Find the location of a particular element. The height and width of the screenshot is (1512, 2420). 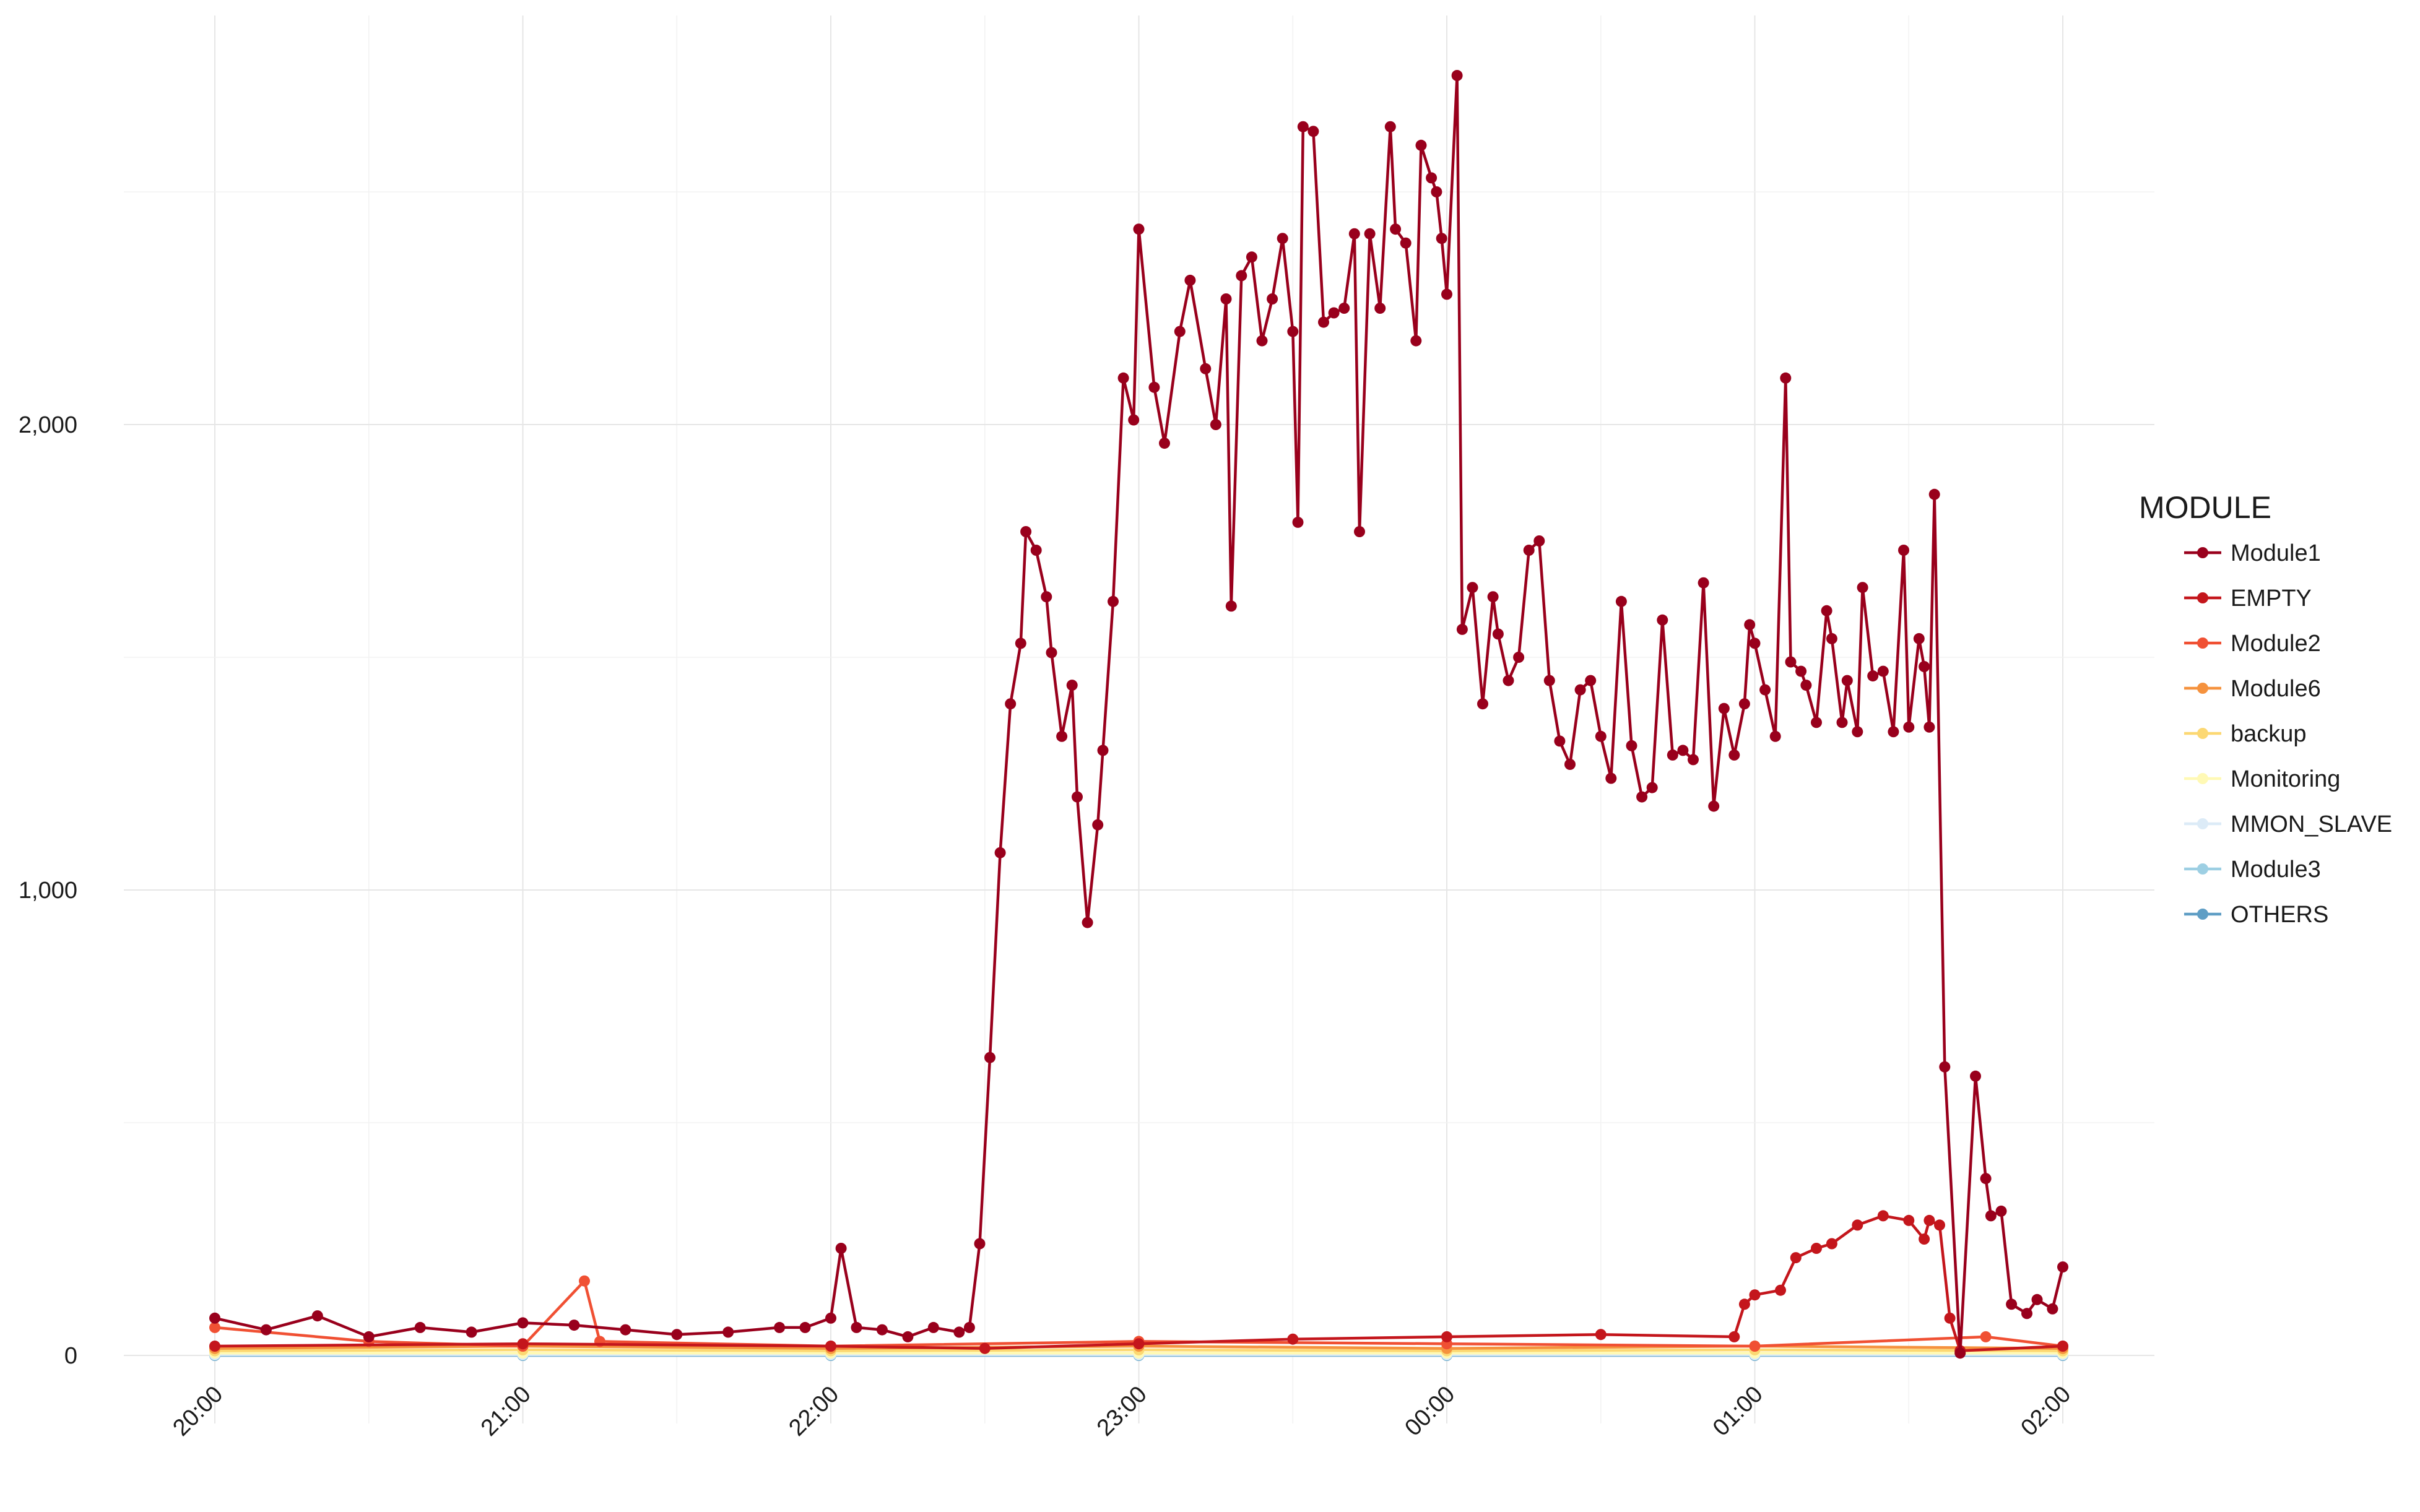

x-tick-label: 00:00 is located at coordinates (1430, 1411).